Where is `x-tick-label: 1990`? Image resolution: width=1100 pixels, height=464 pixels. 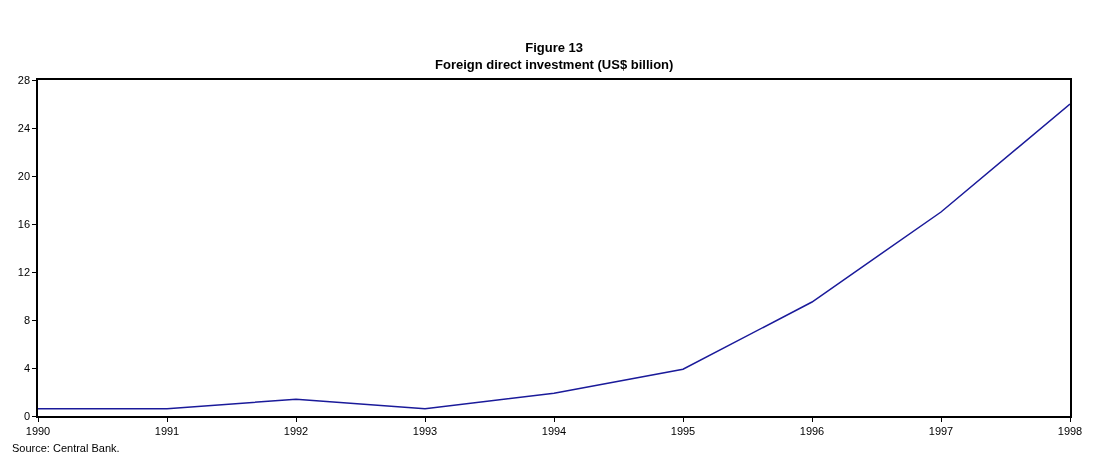 x-tick-label: 1990 is located at coordinates (38, 430).